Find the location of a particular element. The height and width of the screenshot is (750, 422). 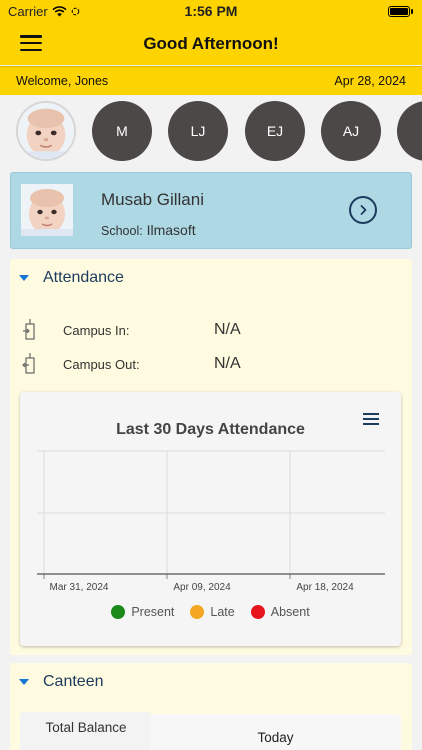

chart-x-tick-label: Mar 31, 2024 is located at coordinates (79, 587).